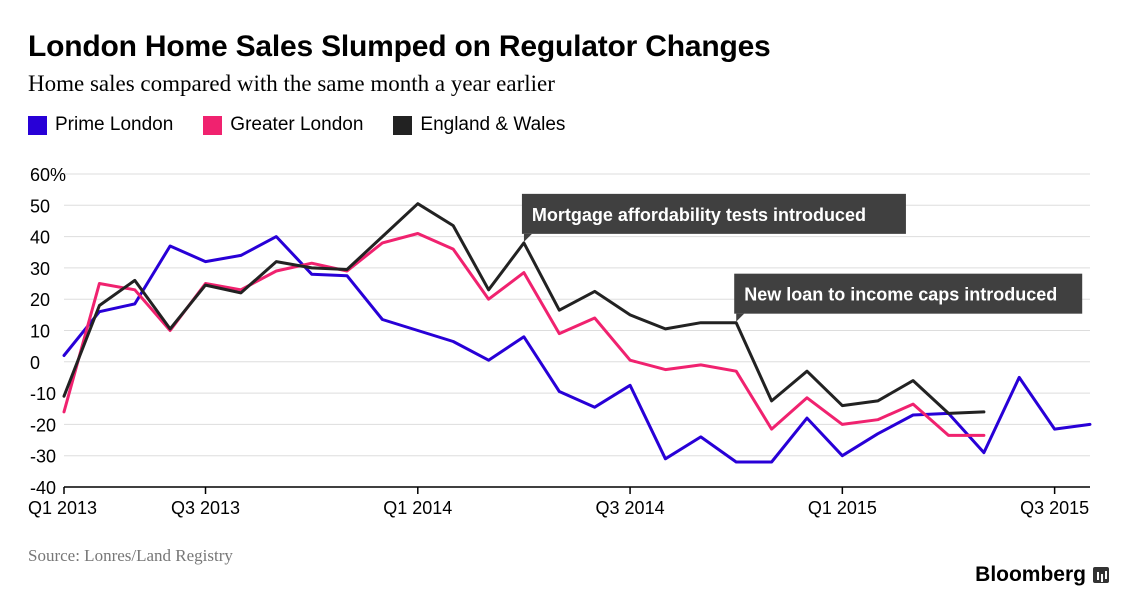 This screenshot has width=1131, height=608. I want to click on y-tick-label: -30, so click(43, 457).